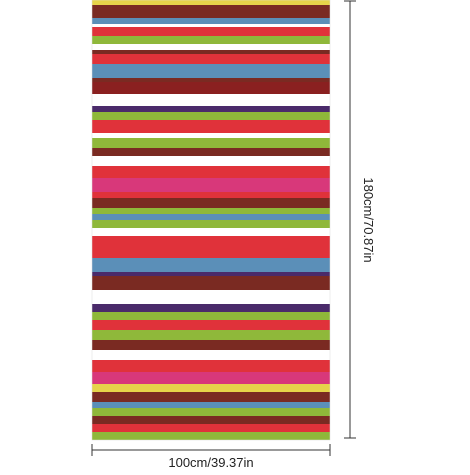  Describe the element at coordinates (210, 462) in the screenshot. I see `width-label: 100cm/39.37in` at that location.